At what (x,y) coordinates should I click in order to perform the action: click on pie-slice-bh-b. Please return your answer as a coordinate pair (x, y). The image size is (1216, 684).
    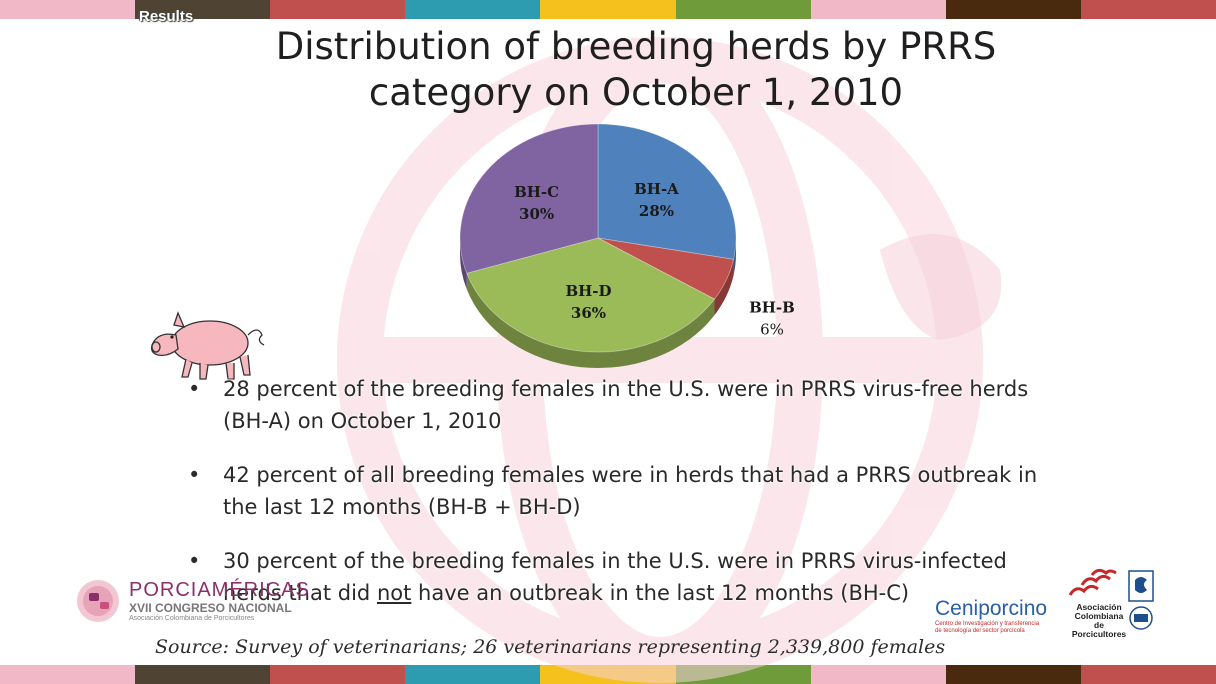
    Looking at the image, I should click on (666, 268).